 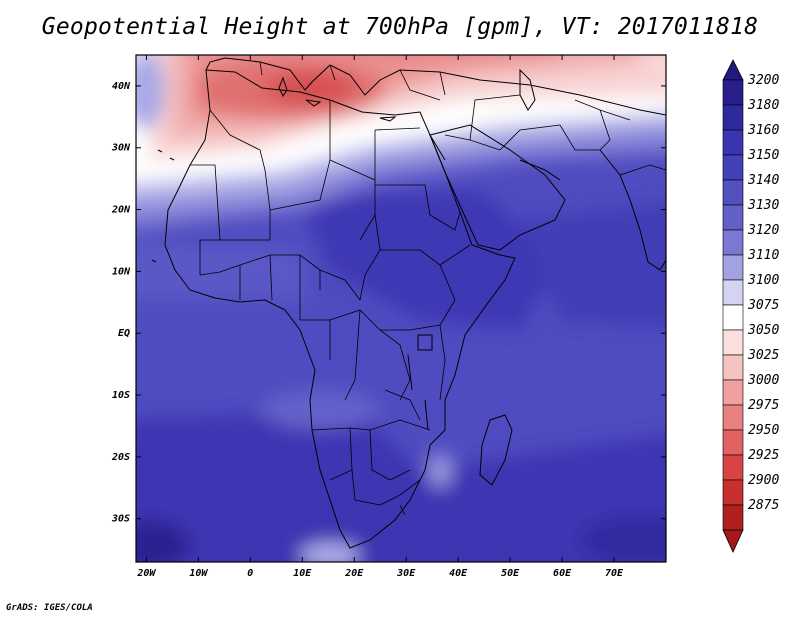 I want to click on lat-tick-label: EQ, so click(x=124, y=333).